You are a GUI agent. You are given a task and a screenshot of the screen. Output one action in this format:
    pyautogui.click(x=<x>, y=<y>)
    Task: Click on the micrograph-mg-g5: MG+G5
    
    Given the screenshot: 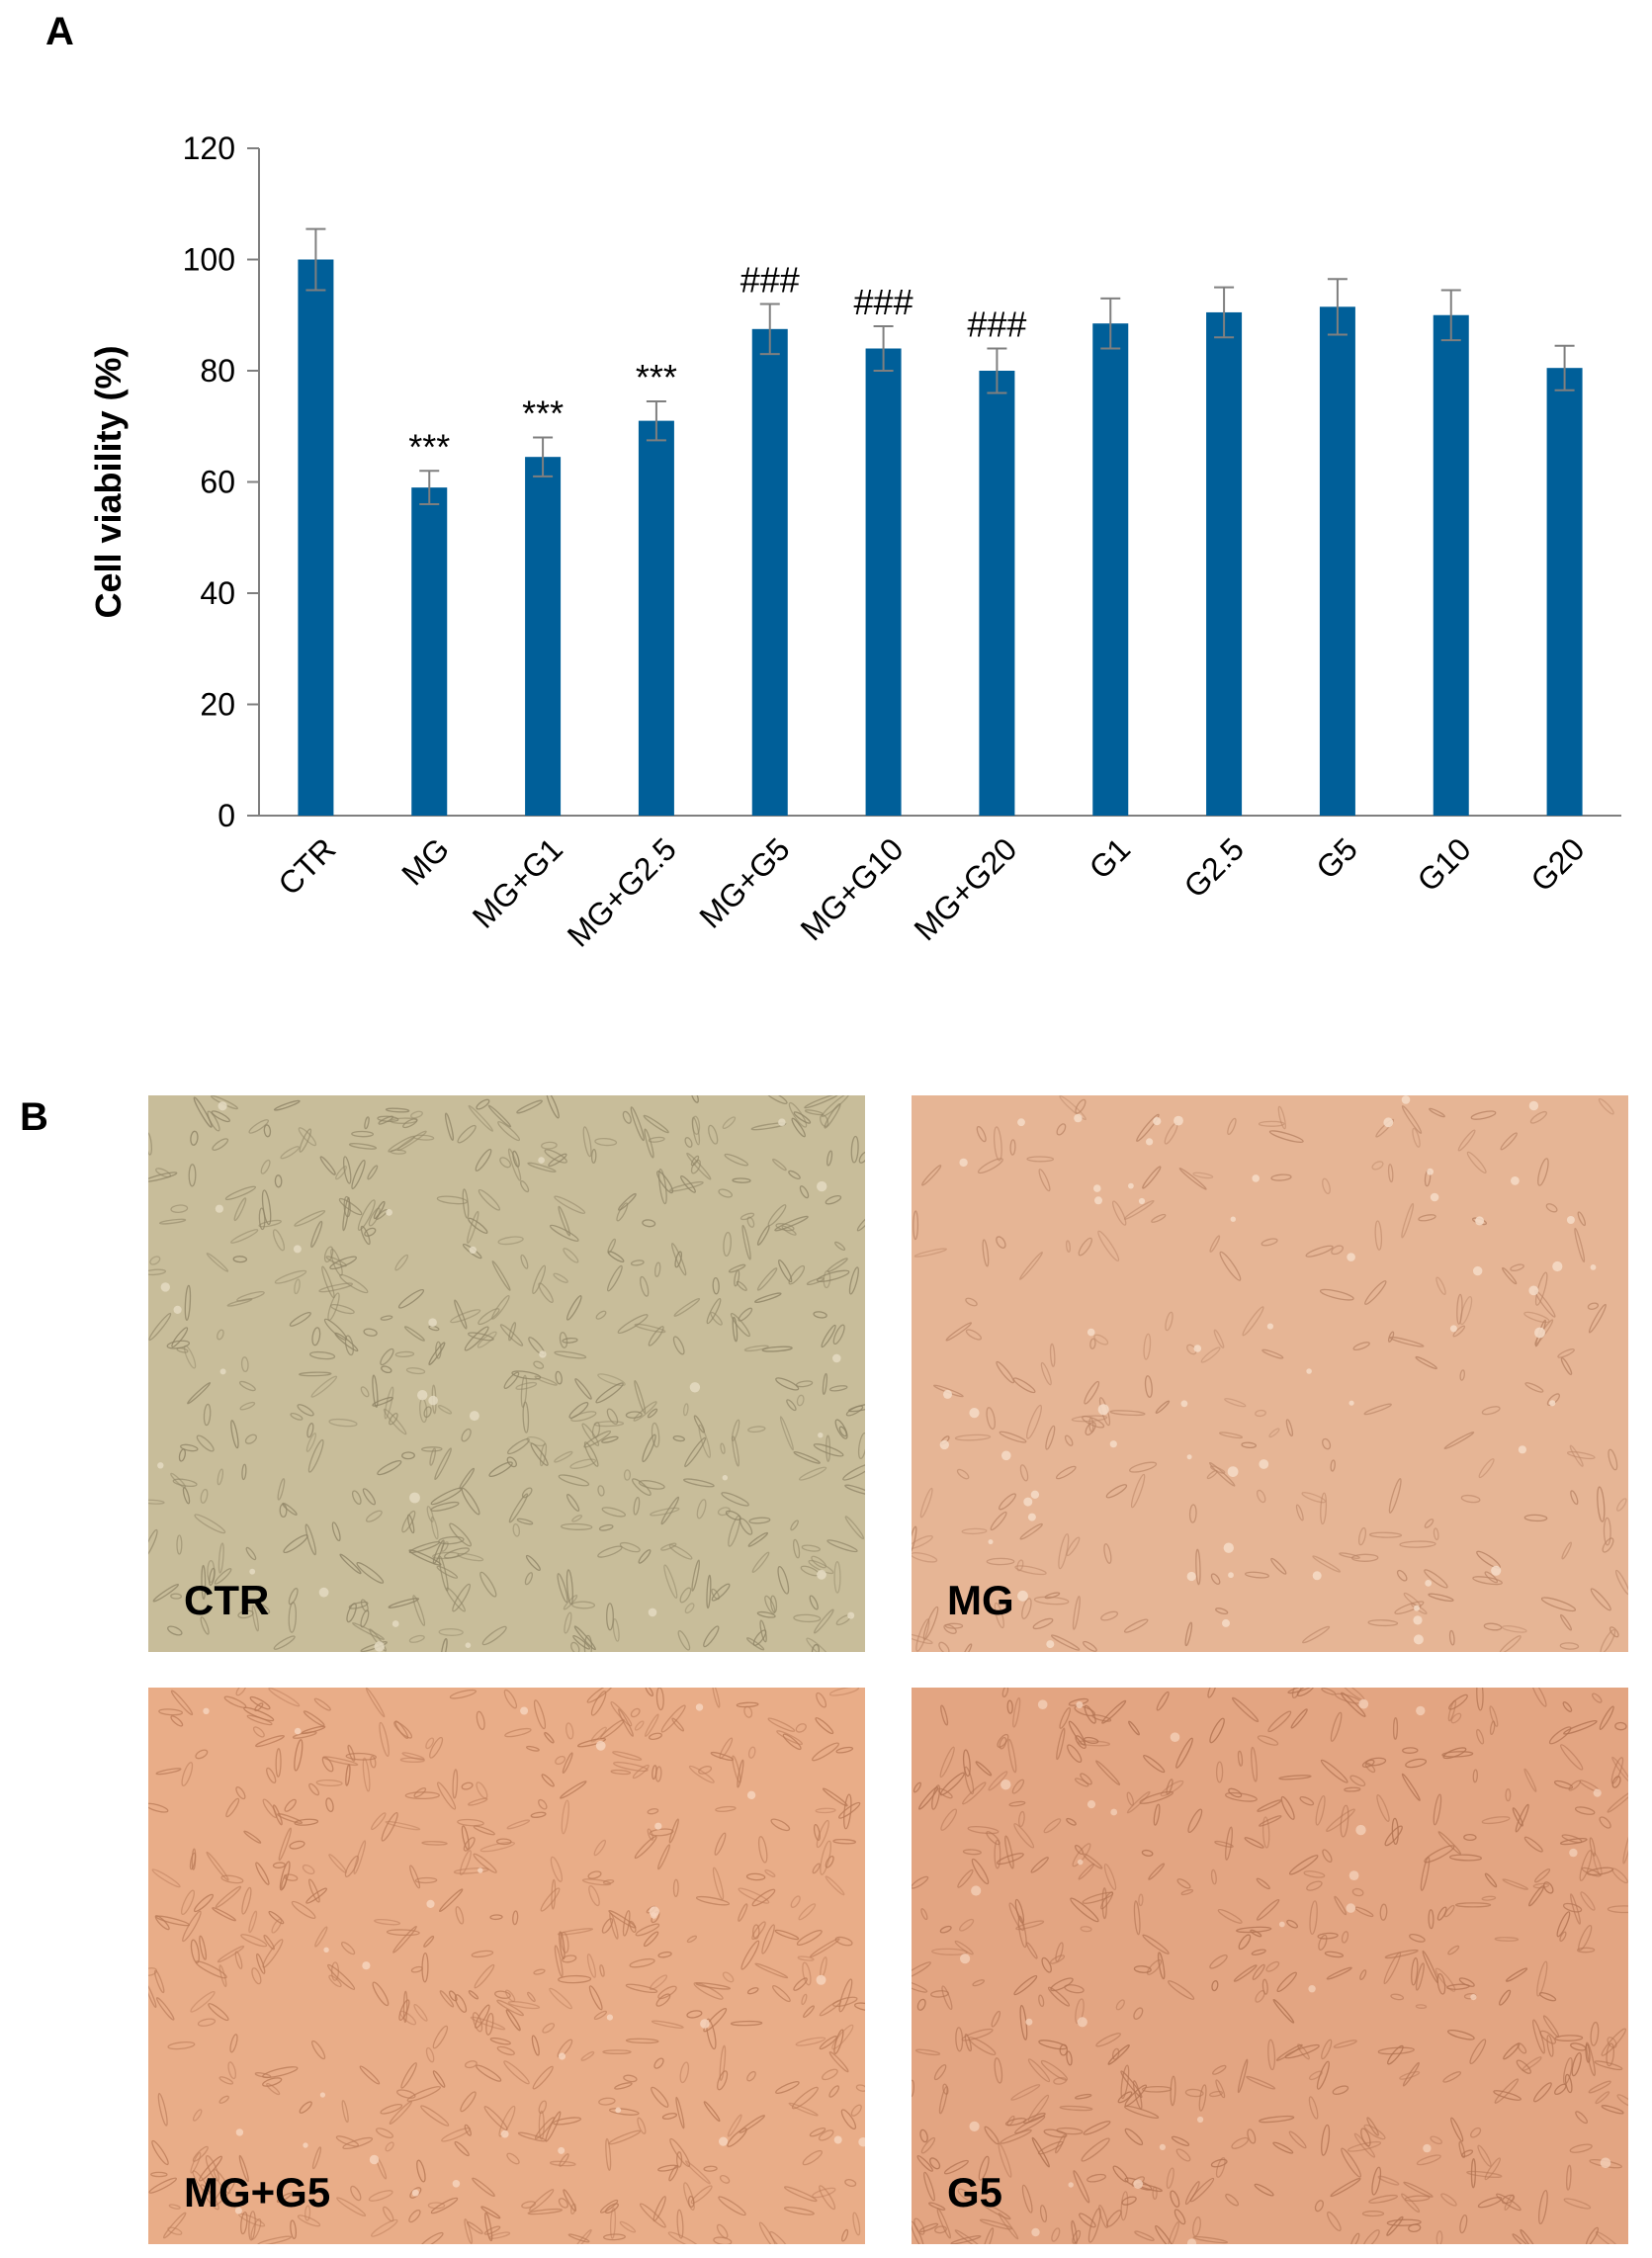 What is the action you would take?
    pyautogui.click(x=507, y=1966)
    